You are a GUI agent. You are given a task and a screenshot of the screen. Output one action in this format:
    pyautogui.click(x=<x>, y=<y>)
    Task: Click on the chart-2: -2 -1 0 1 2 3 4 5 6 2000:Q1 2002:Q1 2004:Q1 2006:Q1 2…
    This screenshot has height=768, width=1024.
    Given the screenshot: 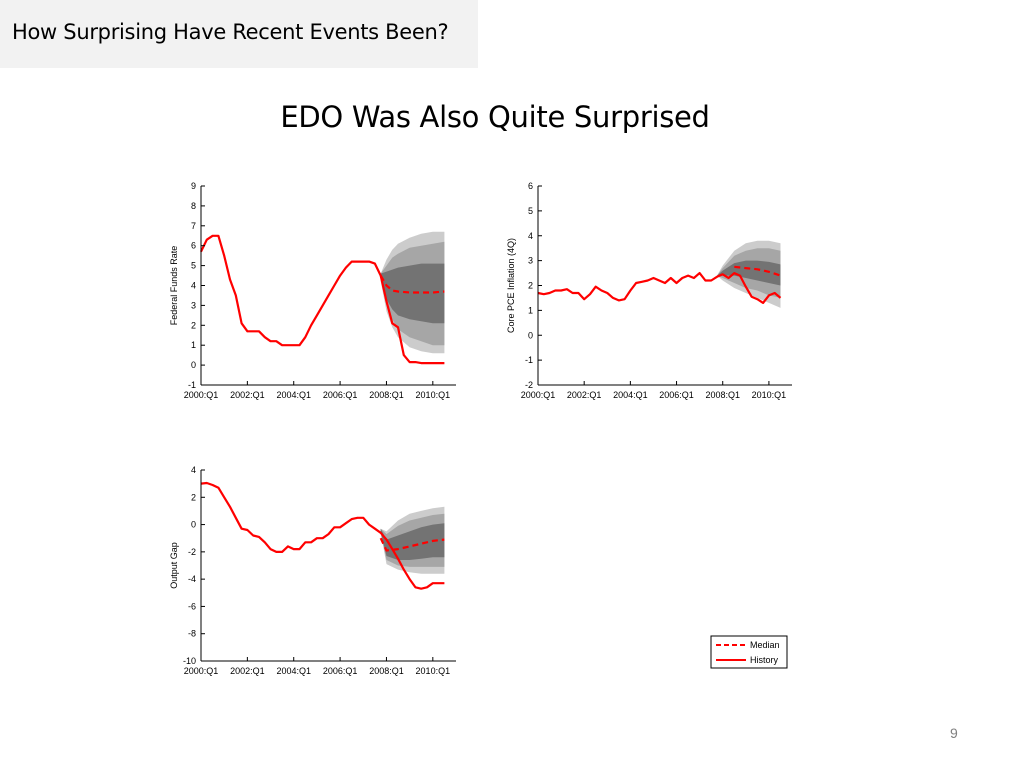 What is the action you would take?
    pyautogui.click(x=649, y=290)
    